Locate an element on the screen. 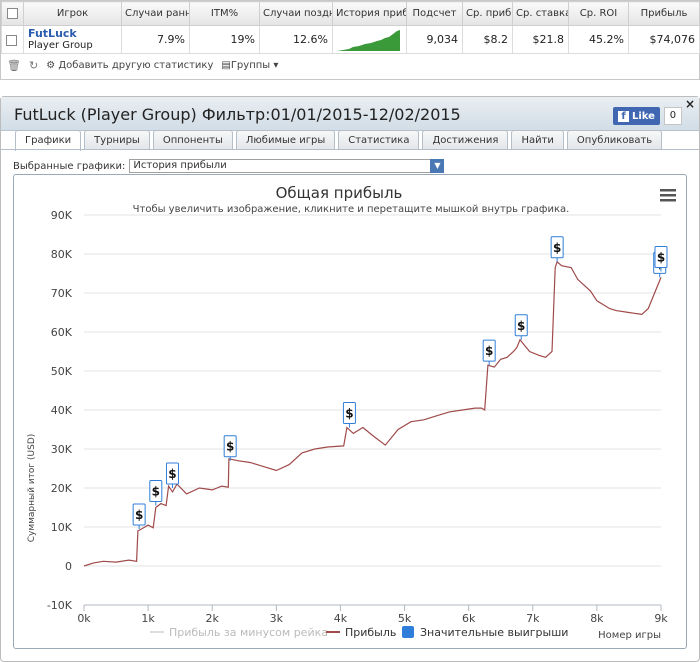 This screenshot has height=662, width=700. x-tick-label: 3k is located at coordinates (277, 618).